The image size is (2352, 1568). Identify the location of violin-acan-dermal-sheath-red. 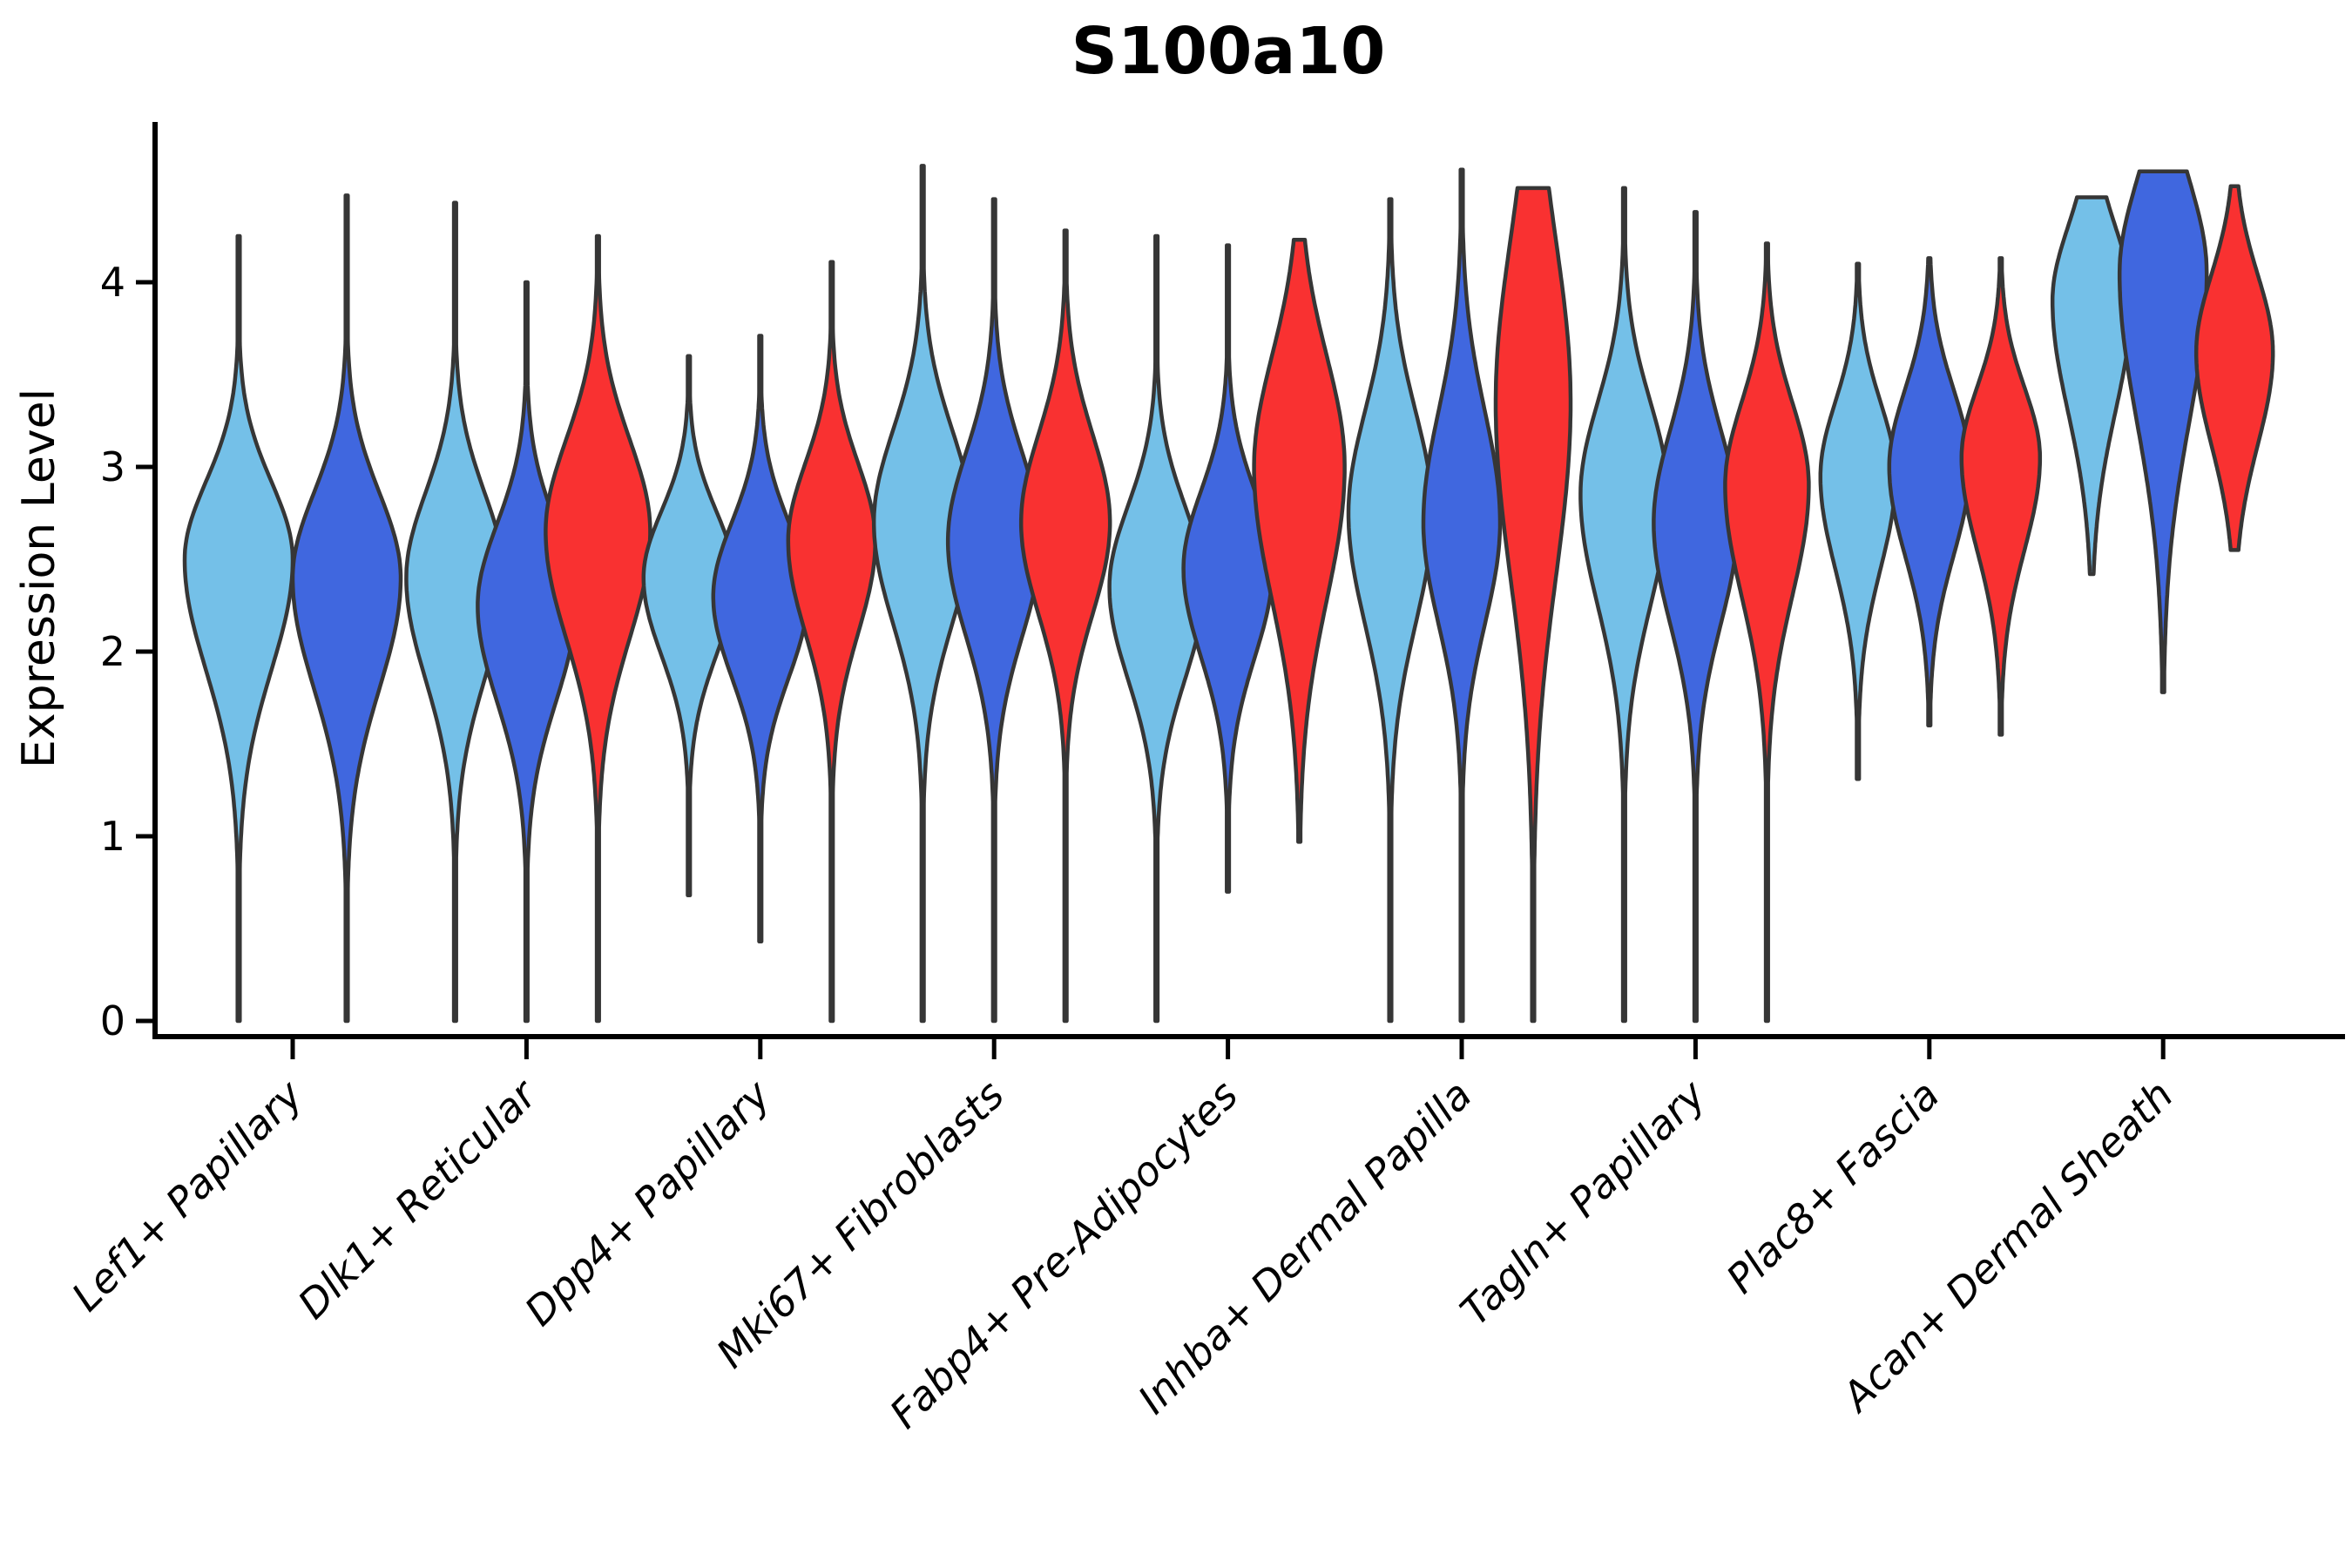
(2234, 368).